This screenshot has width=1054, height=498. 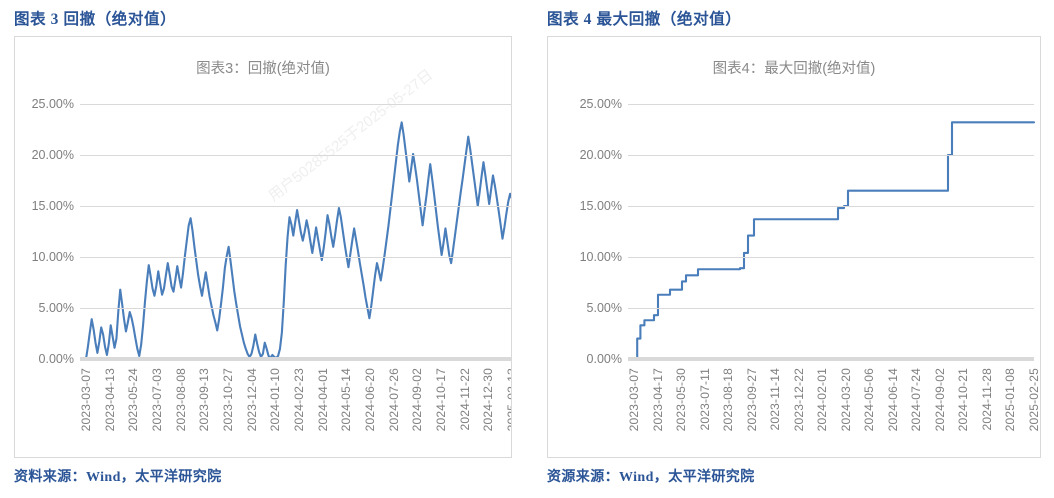 I want to click on x-axis-tick-label: 2024-11-28, so click(x=986, y=399).